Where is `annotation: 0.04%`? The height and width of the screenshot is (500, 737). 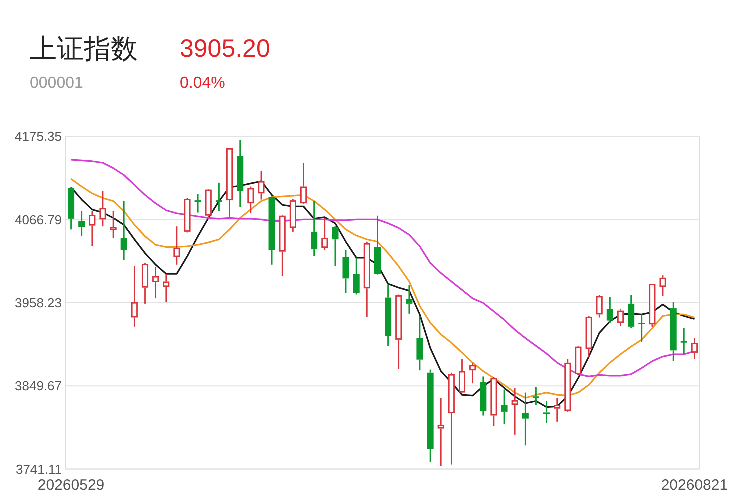 annotation: 0.04% is located at coordinates (203, 83).